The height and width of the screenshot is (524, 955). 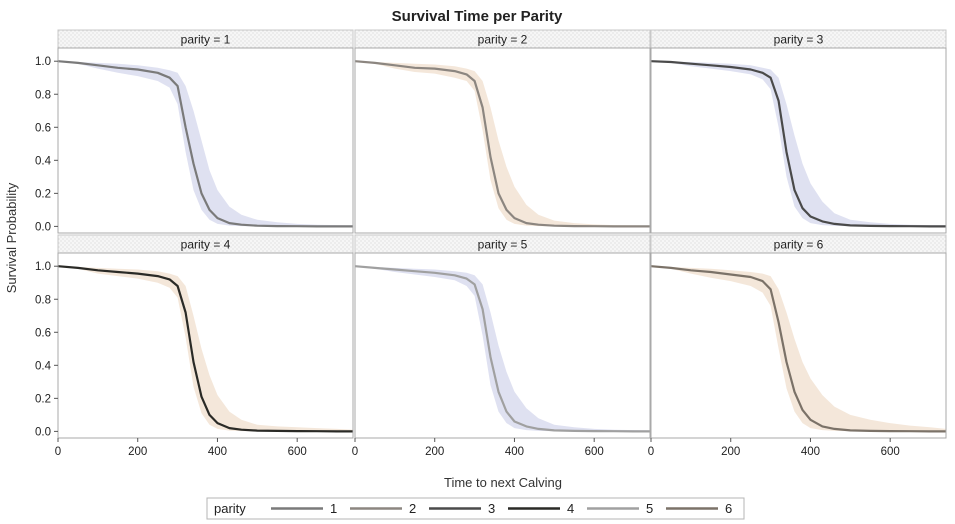 I want to click on panel-strip-label: parity = 1, so click(x=206, y=40).